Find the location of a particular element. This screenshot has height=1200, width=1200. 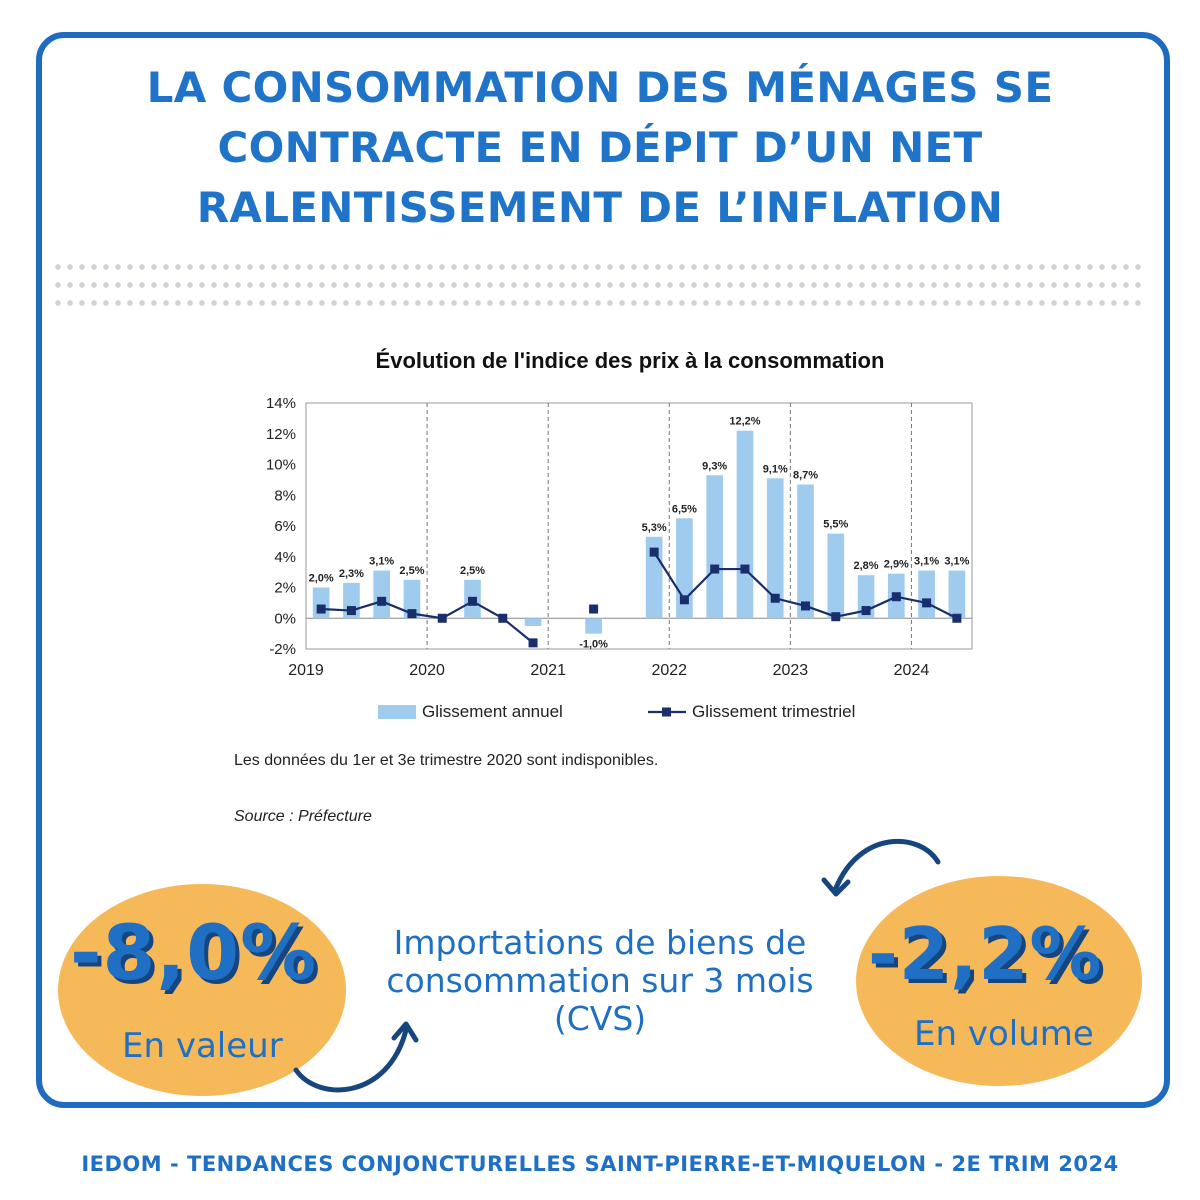

bar-data-label: 2,3% is located at coordinates (351, 574).